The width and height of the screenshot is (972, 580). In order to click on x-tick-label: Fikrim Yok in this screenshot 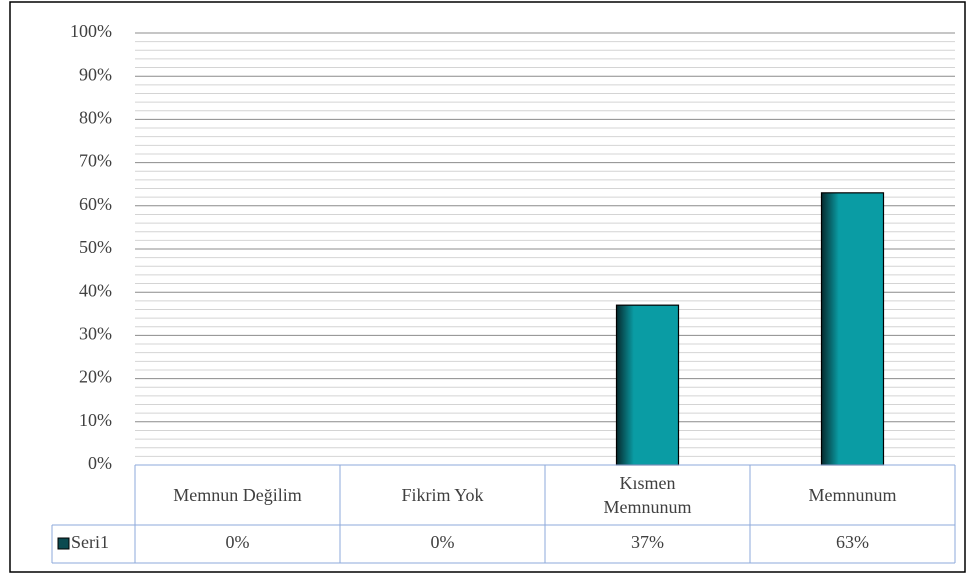, I will do `click(442, 495)`.